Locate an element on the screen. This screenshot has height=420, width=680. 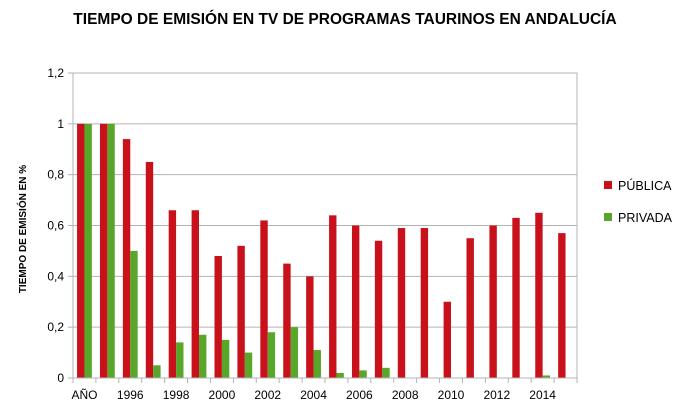
bar-pública-1999 is located at coordinates (195, 294).